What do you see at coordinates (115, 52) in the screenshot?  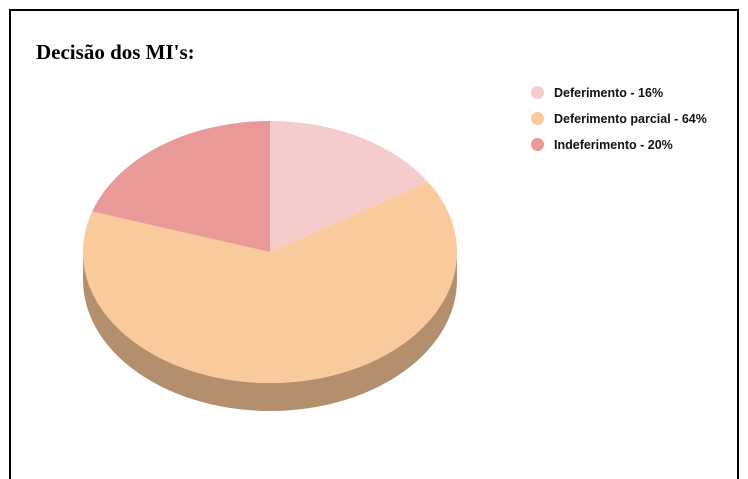 I see `chart-title: Decisão dos MI's:` at bounding box center [115, 52].